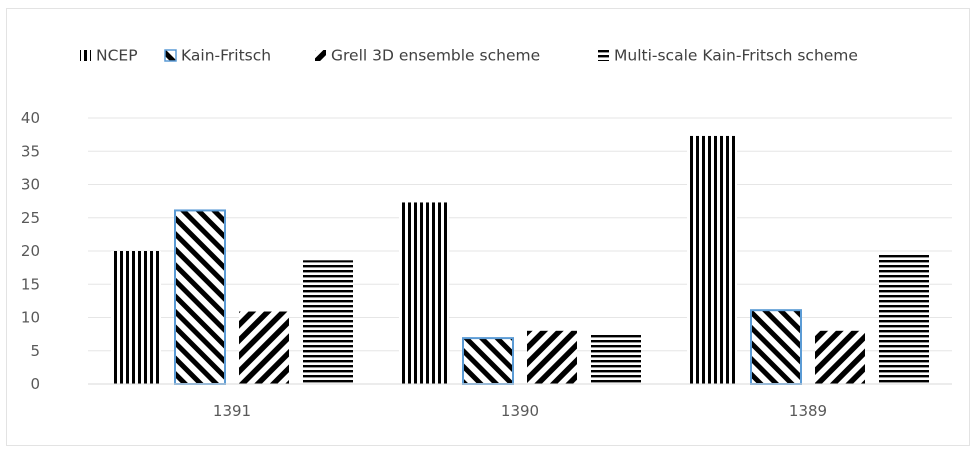 The image size is (976, 452). Describe the element at coordinates (736, 56) in the screenshot. I see `legend-label-multi-scale-kain-fritsch-scheme: Multi-scale Kain-Fritsch scheme` at that location.